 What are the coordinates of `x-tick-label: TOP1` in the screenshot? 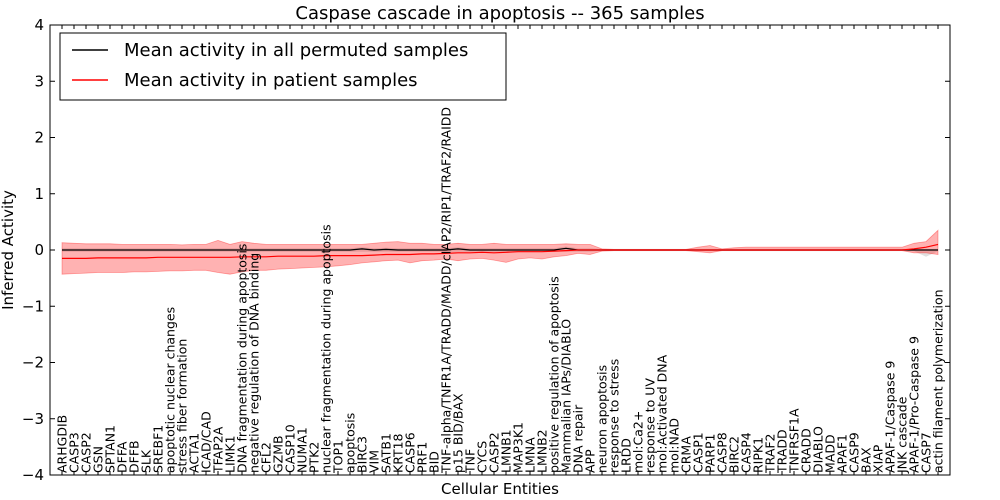 It's located at (338, 457).